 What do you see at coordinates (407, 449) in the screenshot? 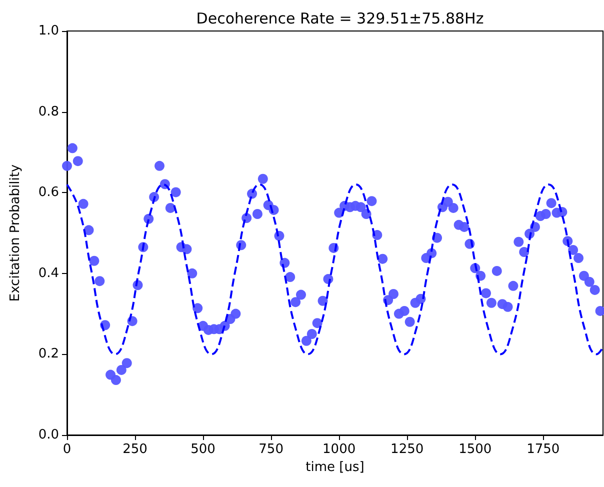
I see `x-tick-label: 1250` at bounding box center [407, 449].